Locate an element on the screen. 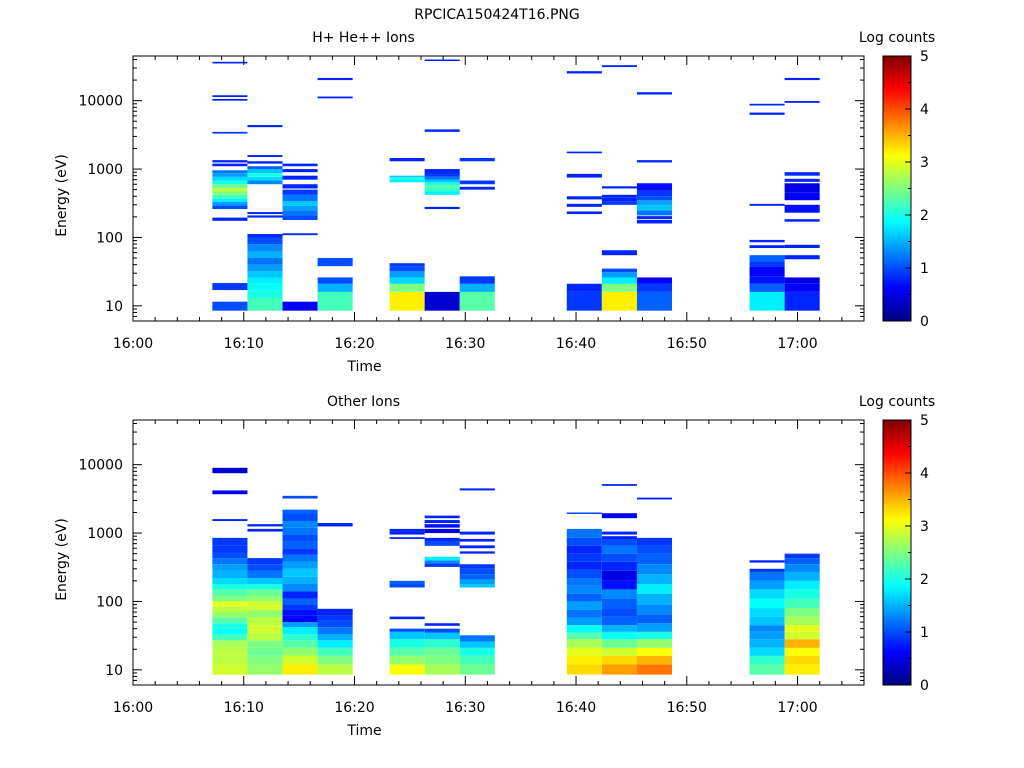 The image size is (1024, 768). y-tick-label: 100 is located at coordinates (109, 602).